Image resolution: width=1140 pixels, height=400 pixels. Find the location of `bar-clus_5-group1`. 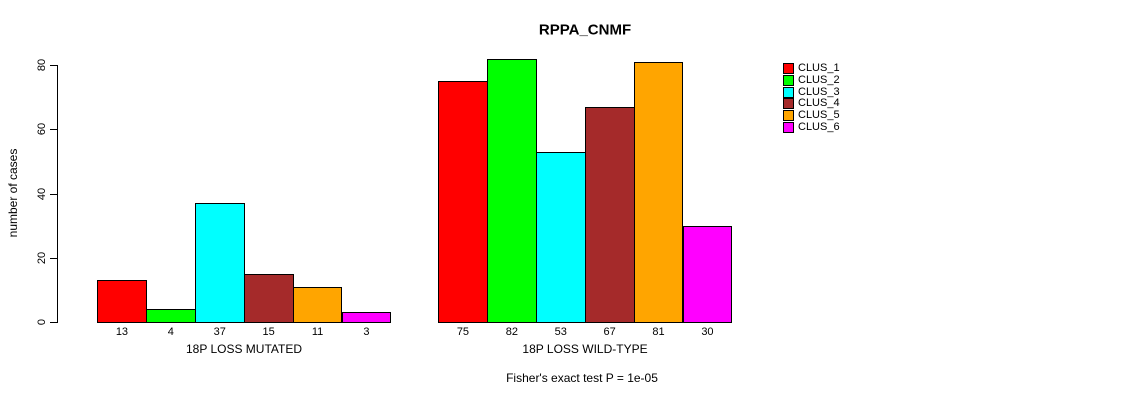

bar-clus_5-group1 is located at coordinates (317, 304).